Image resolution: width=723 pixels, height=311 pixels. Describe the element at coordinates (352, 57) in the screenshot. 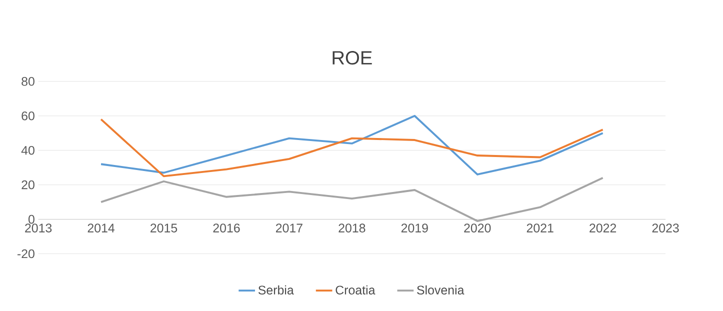

I see `chart-title: ROE` at that location.